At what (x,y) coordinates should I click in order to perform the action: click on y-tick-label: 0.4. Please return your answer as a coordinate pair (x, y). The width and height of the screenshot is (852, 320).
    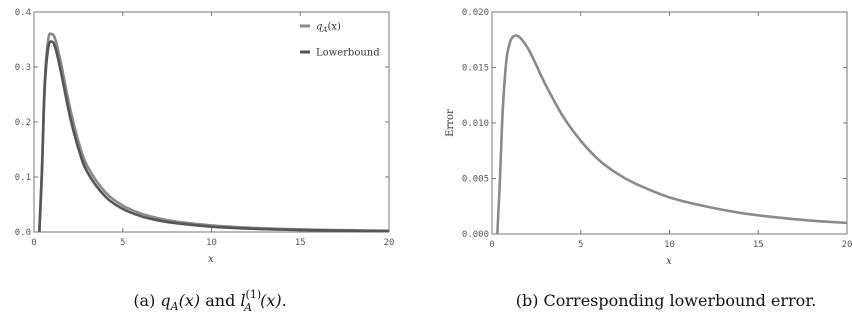
    Looking at the image, I should click on (23, 13).